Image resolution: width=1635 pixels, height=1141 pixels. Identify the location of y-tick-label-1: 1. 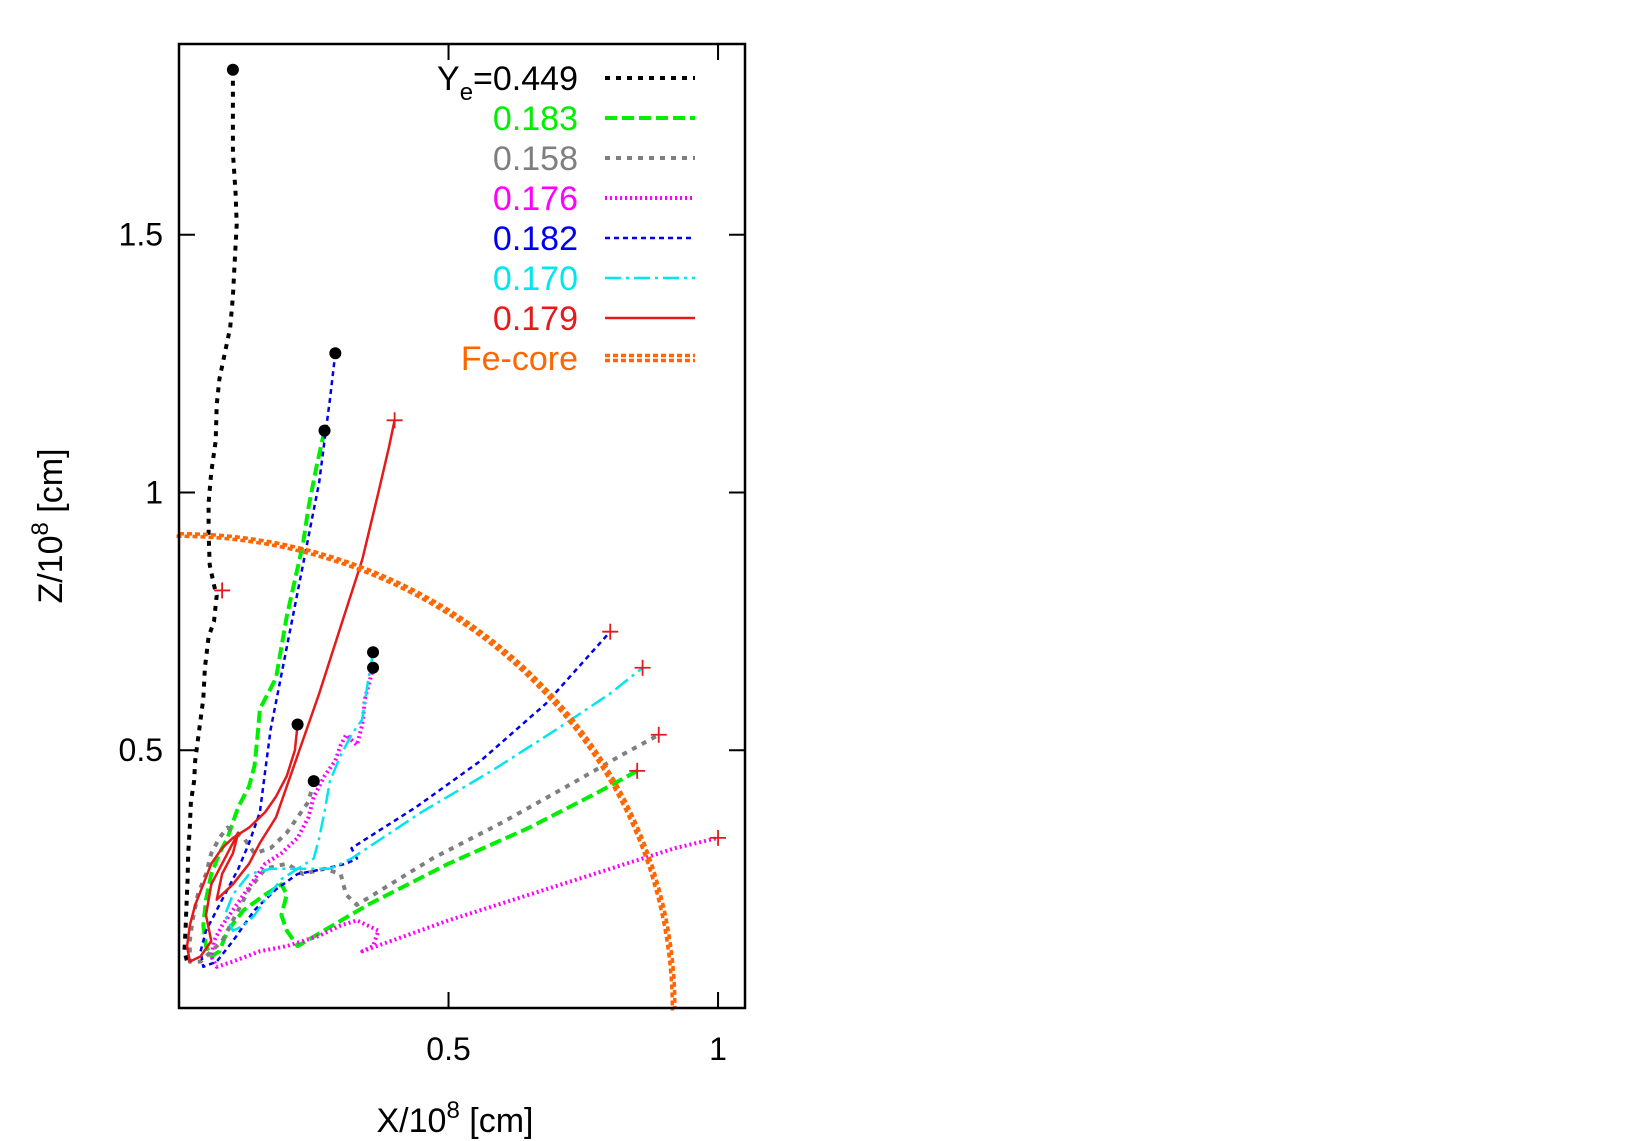
(154, 492).